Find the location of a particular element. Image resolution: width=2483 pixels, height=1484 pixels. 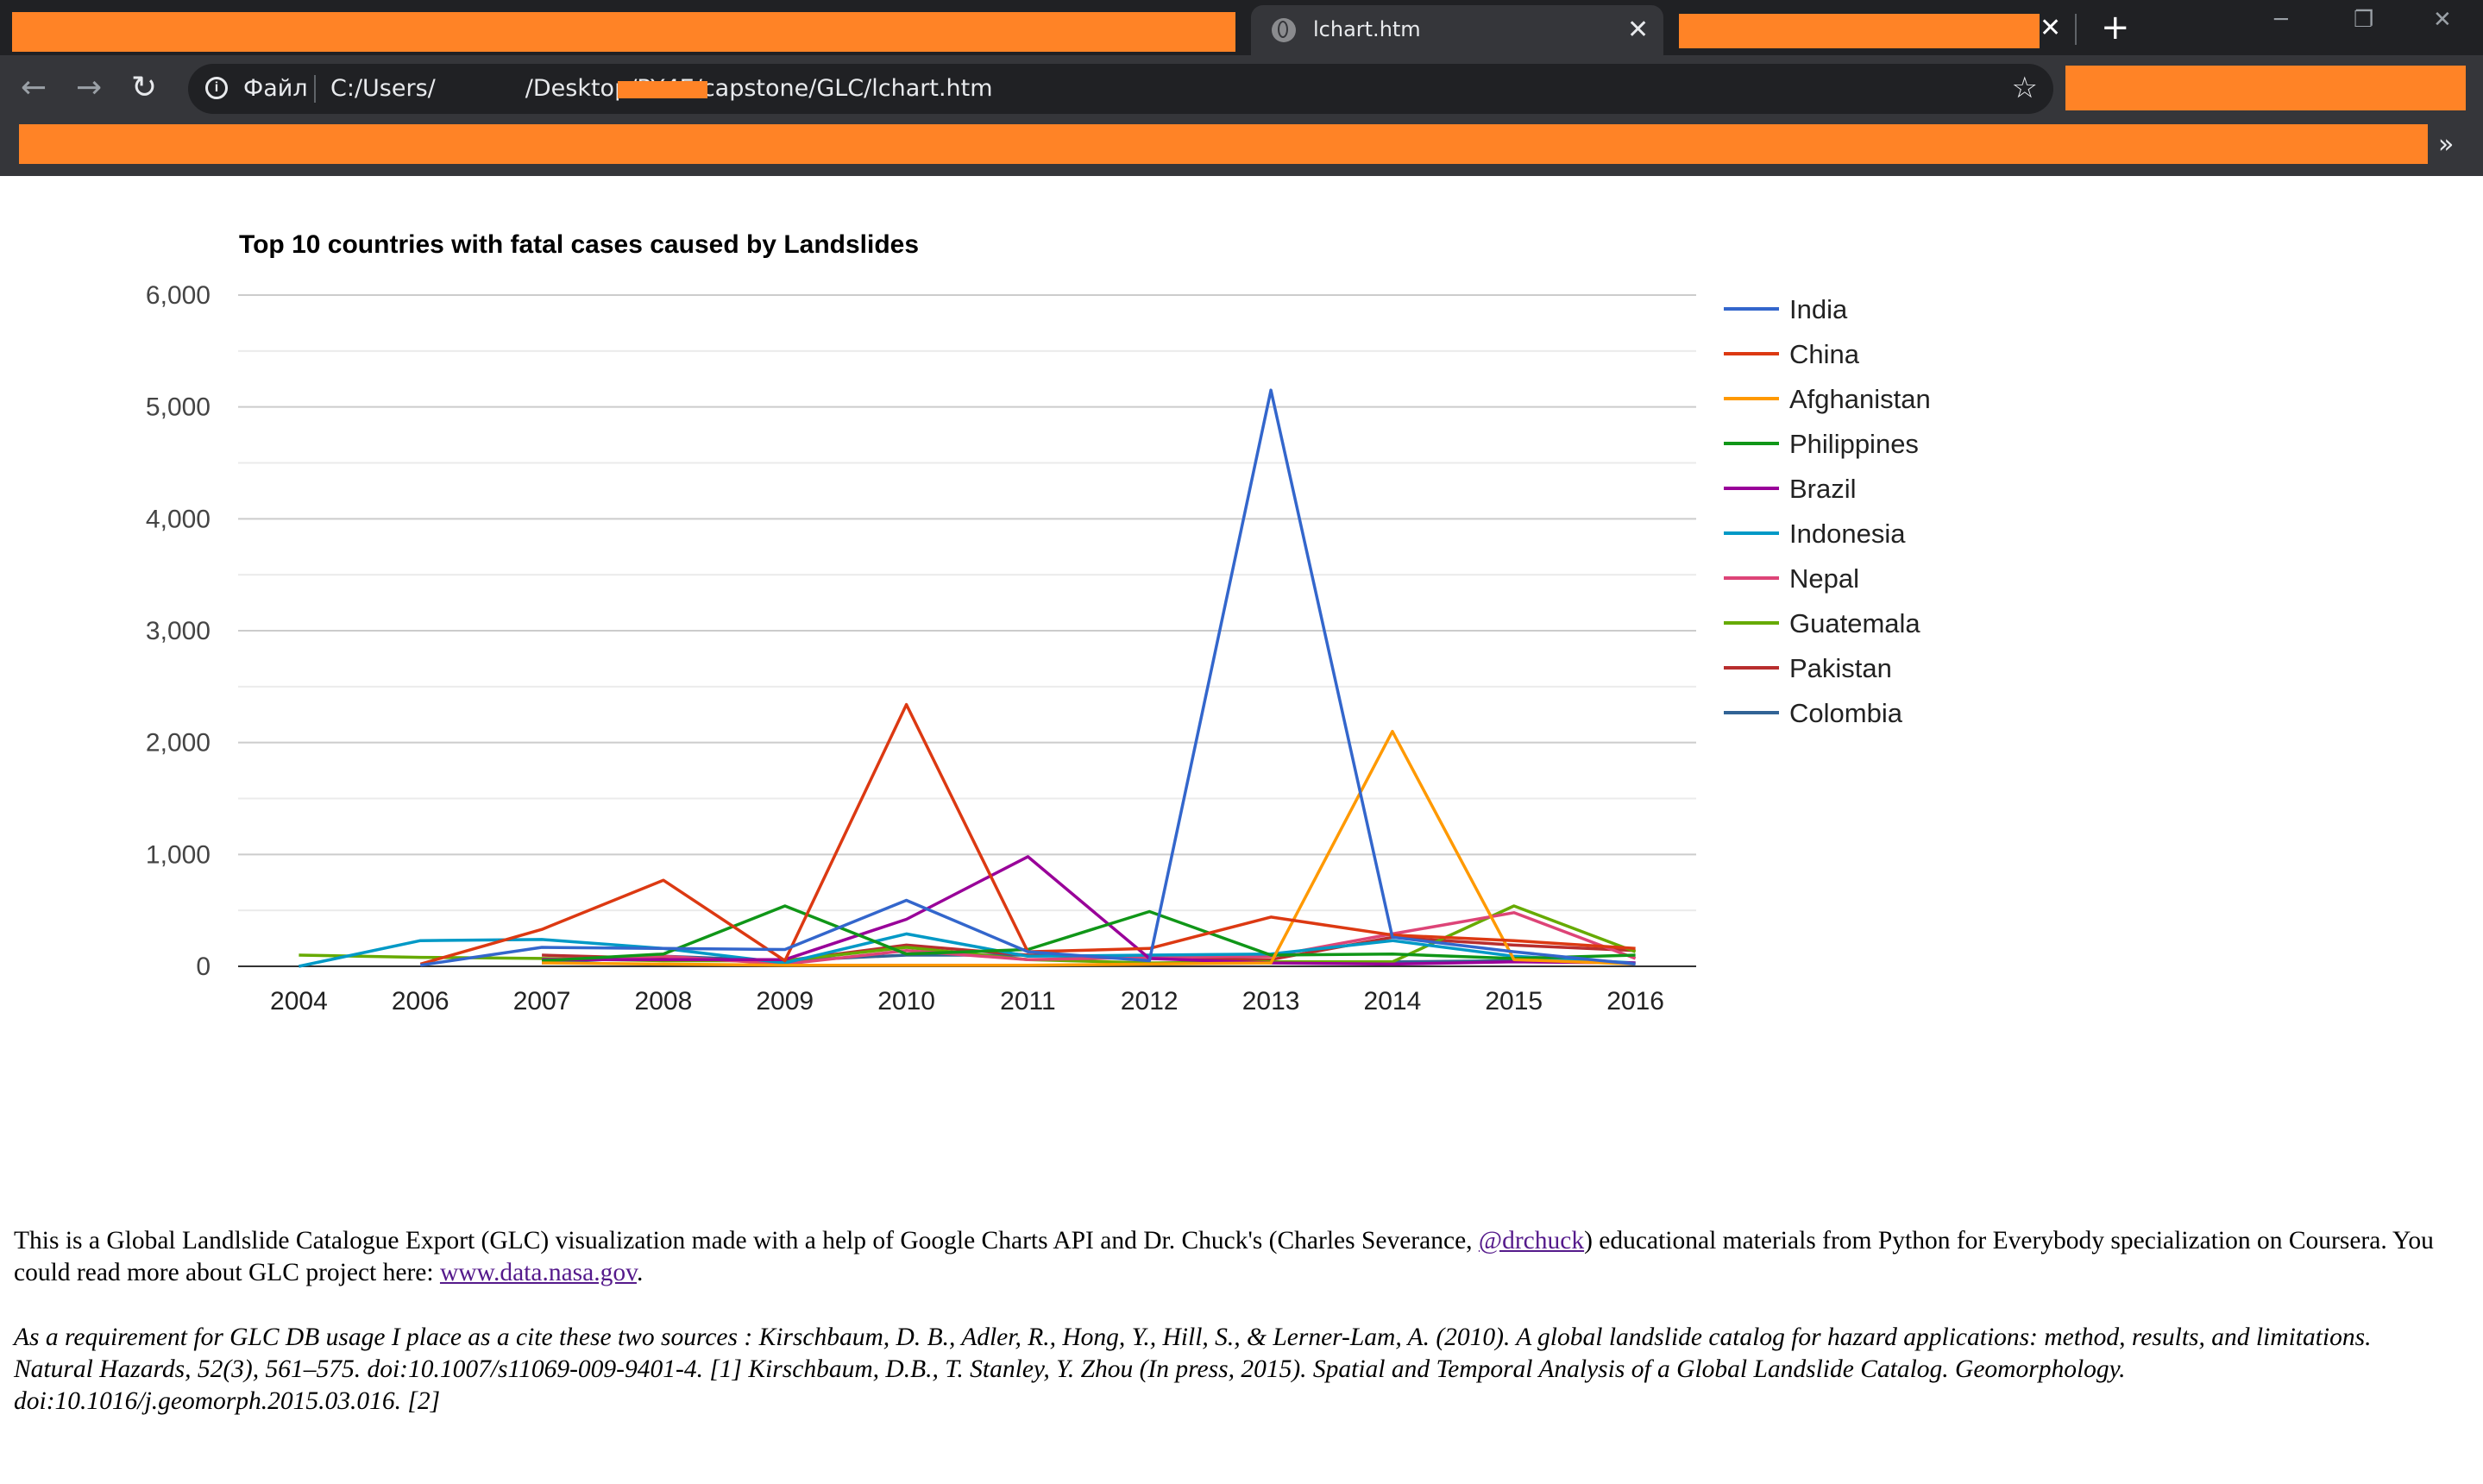

series-line-philippines is located at coordinates (1089, 933).